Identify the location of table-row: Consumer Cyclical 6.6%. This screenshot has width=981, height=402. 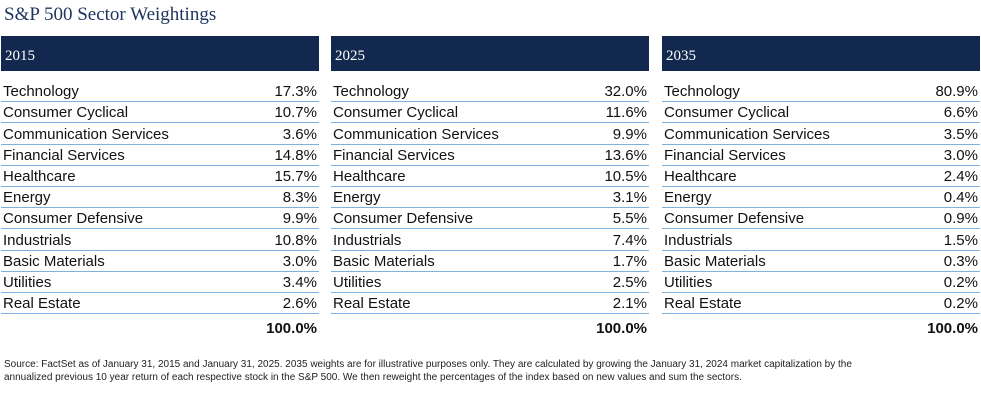
(821, 113).